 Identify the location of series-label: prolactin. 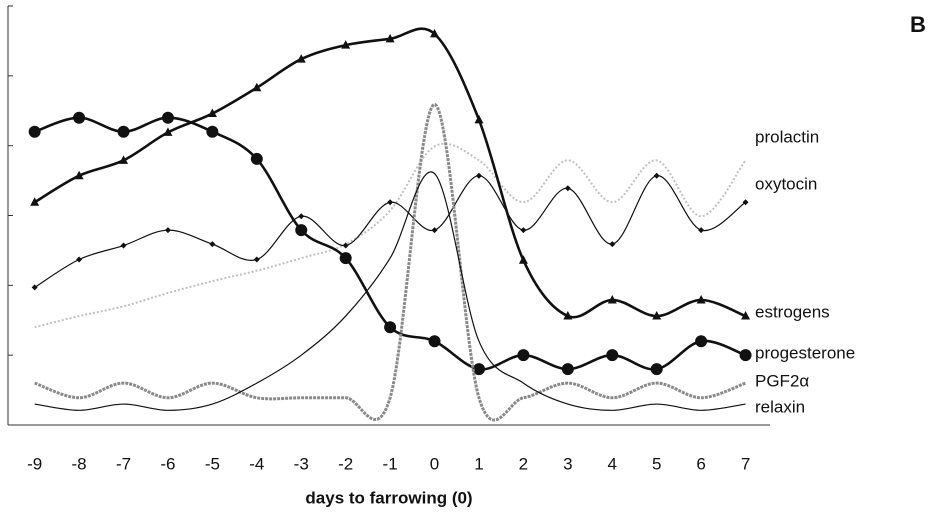
(787, 136).